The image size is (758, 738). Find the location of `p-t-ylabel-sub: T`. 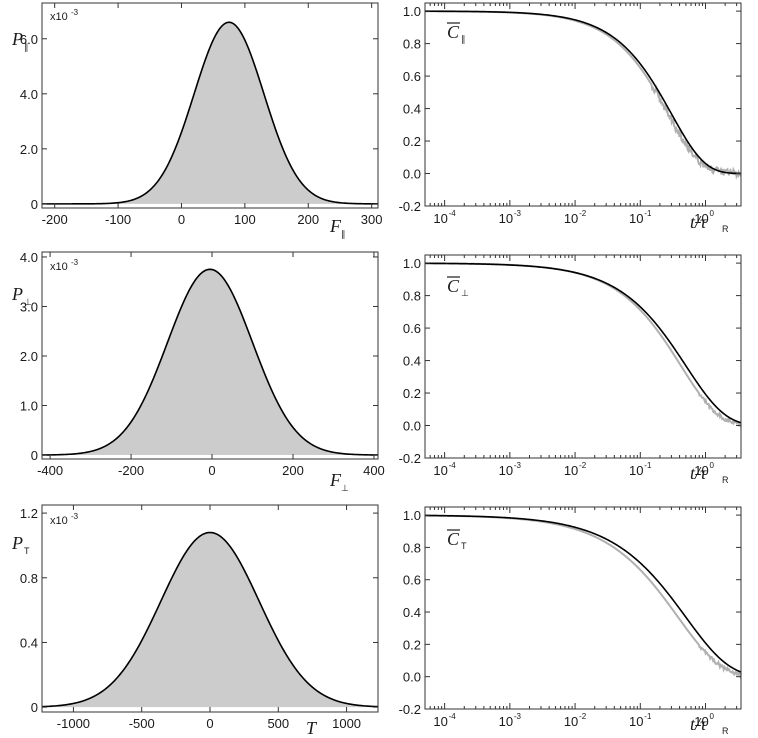

p-t-ylabel-sub: T is located at coordinates (27, 551).